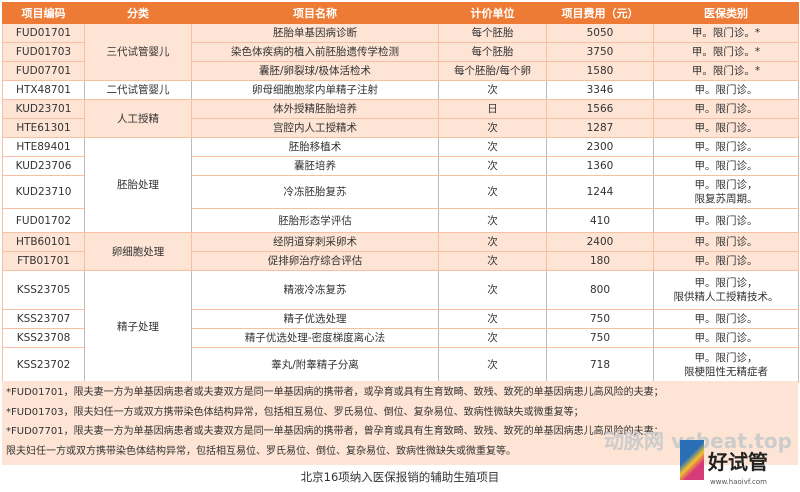  I want to click on item-code: KSS23702, so click(43, 365).